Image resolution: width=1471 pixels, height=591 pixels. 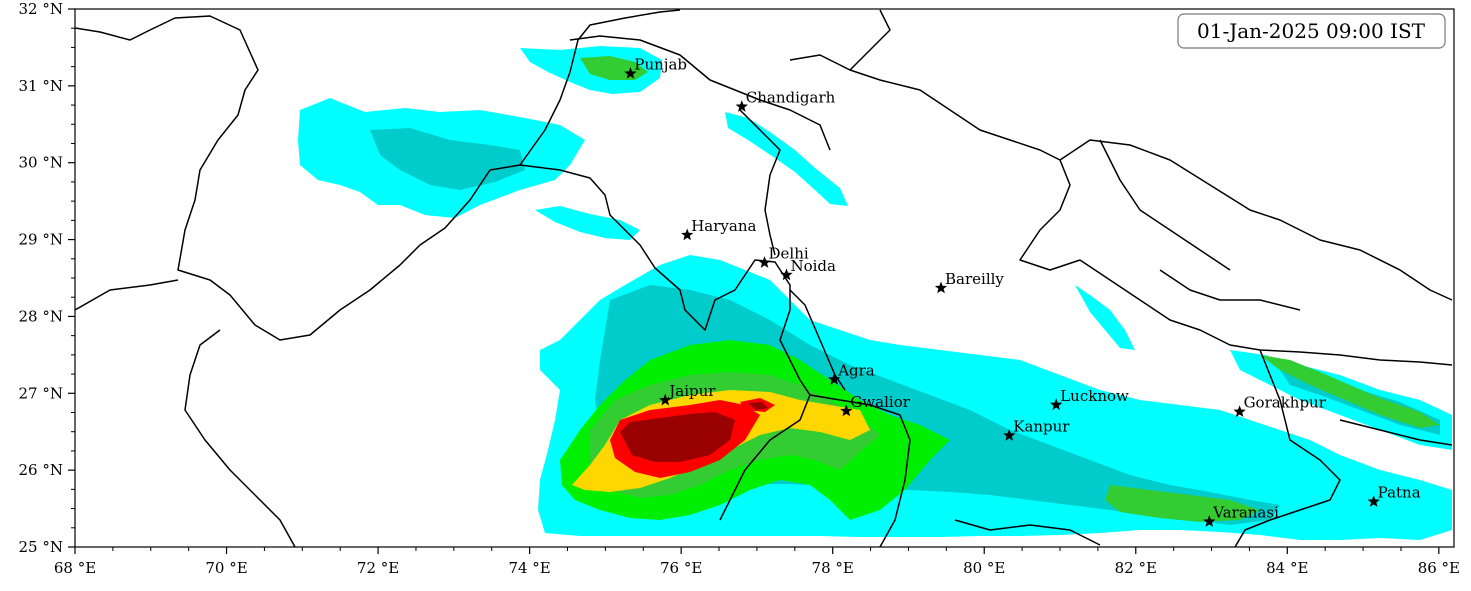 I want to click on state-border-up-mp, so click(x=955, y=470).